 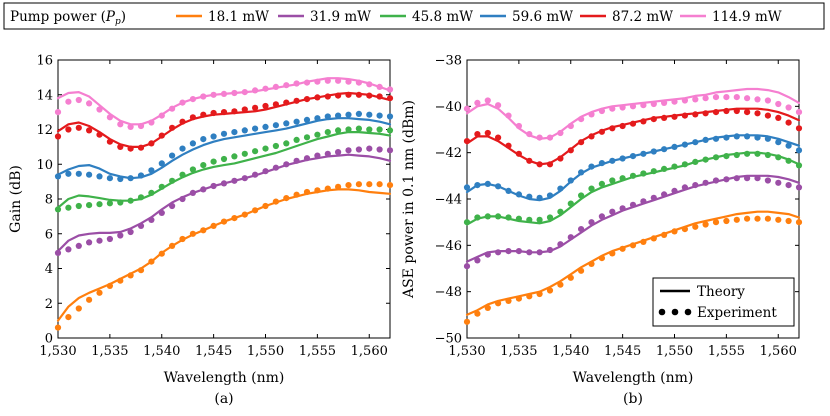 What do you see at coordinates (448, 153) in the screenshot?
I see `y-tick-label: −42` at bounding box center [448, 153].